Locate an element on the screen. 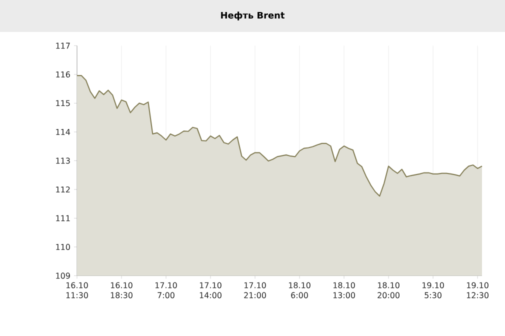 Image resolution: width=505 pixels, height=336 pixels. chart-title: Нефть Brent is located at coordinates (253, 16).